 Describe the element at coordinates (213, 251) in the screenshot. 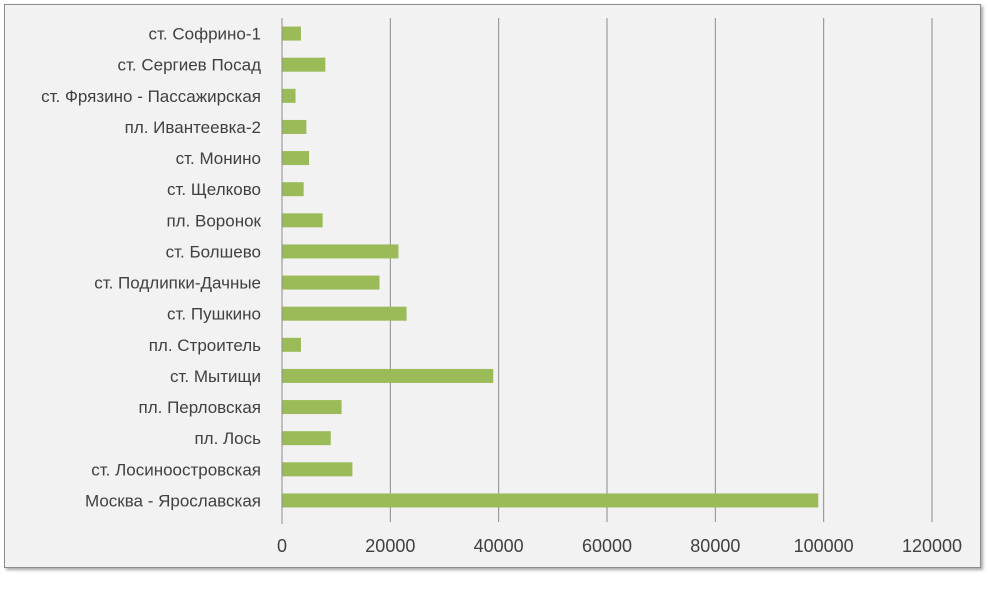

I see `category-label: ст. Болшево` at that location.